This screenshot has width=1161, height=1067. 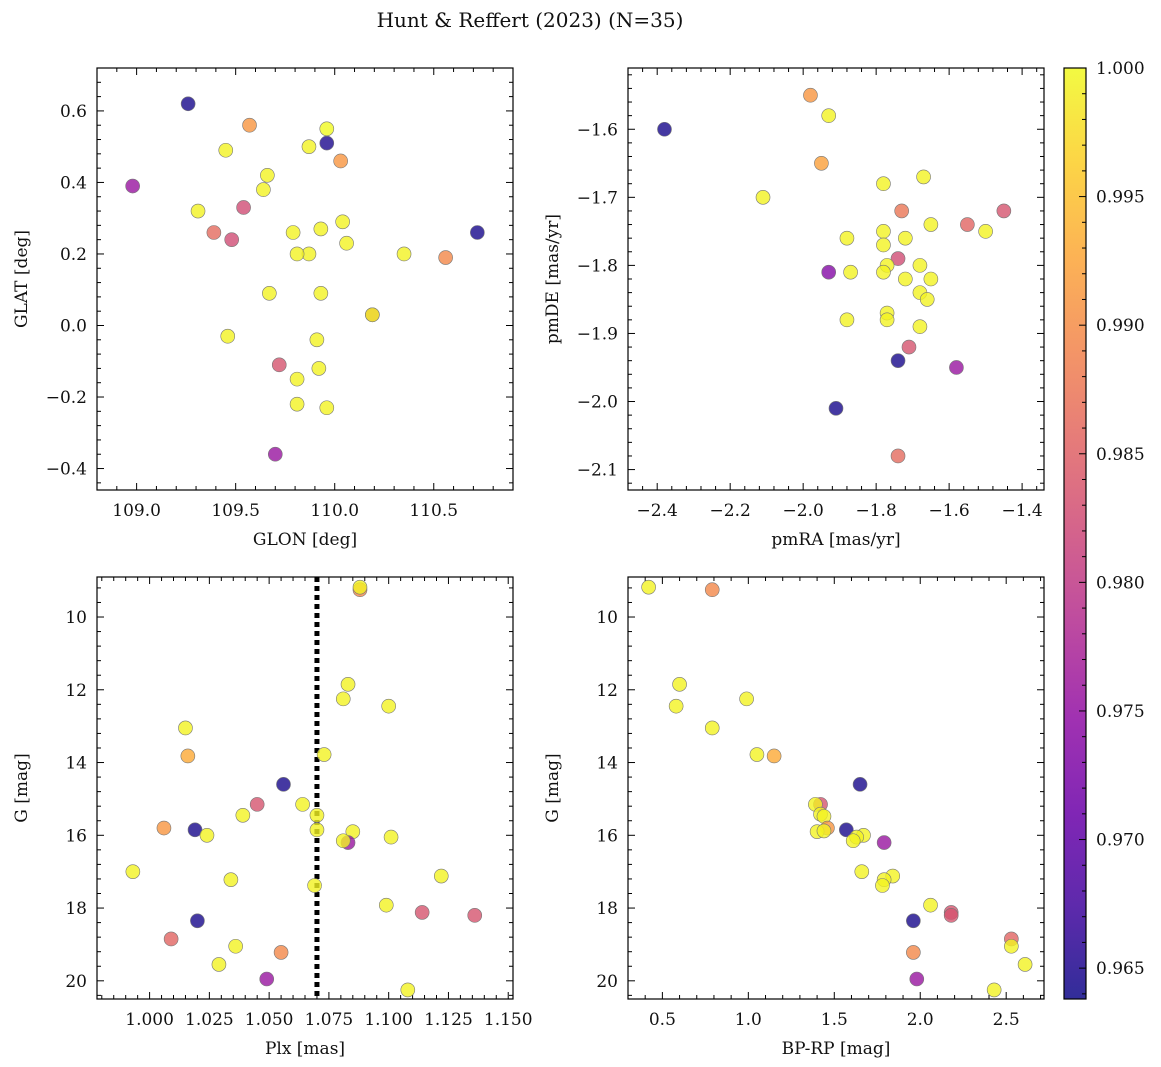 I want to click on x-tick-label: 1.075, so click(x=329, y=1020).